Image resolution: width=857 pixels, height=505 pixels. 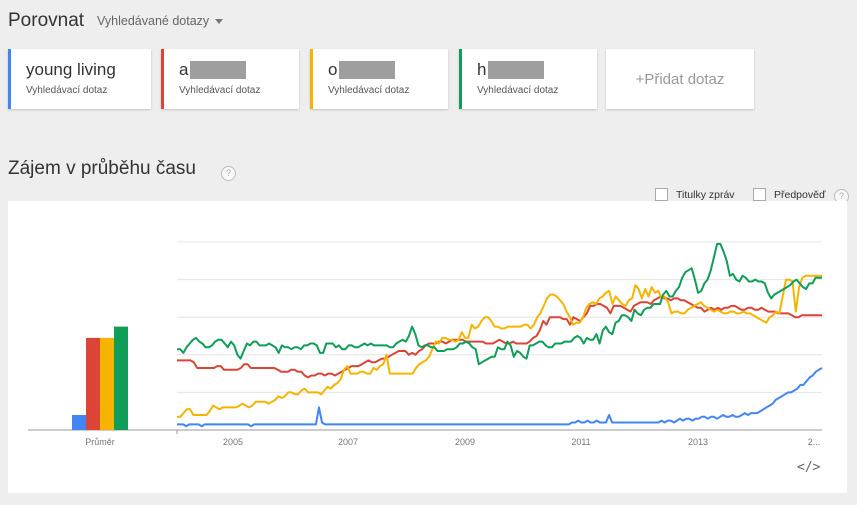 I want to click on forecast-label: Předpověď, so click(x=800, y=194).